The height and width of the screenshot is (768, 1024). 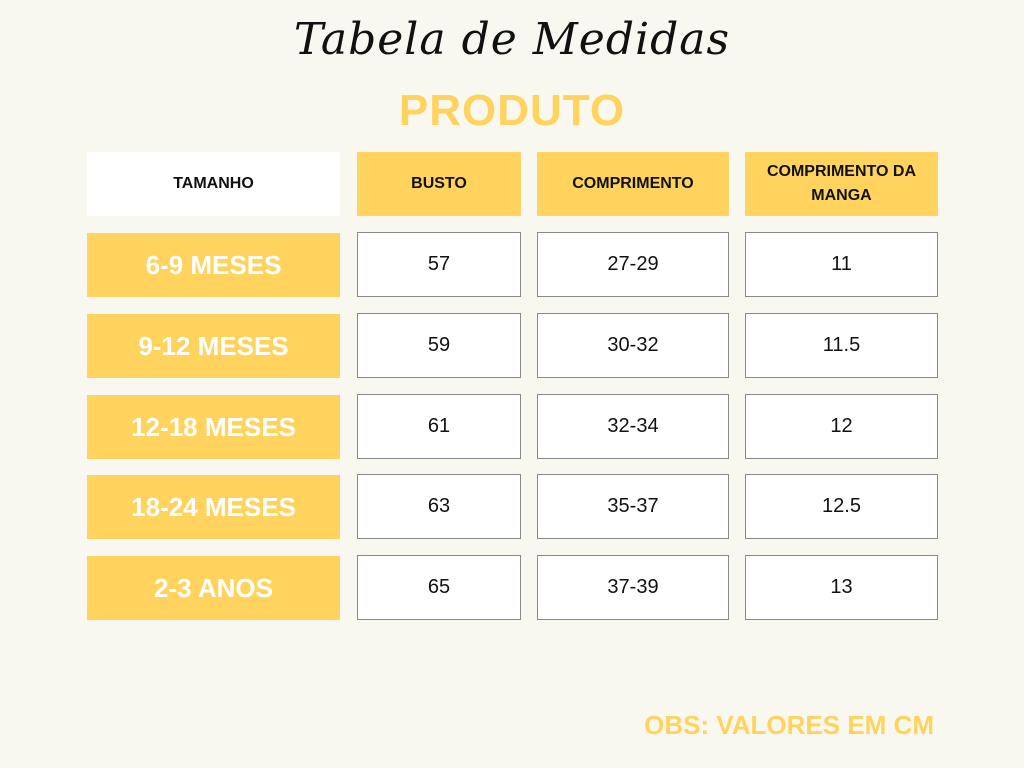 I want to click on size-label: 6-9 MESES, so click(x=213, y=265).